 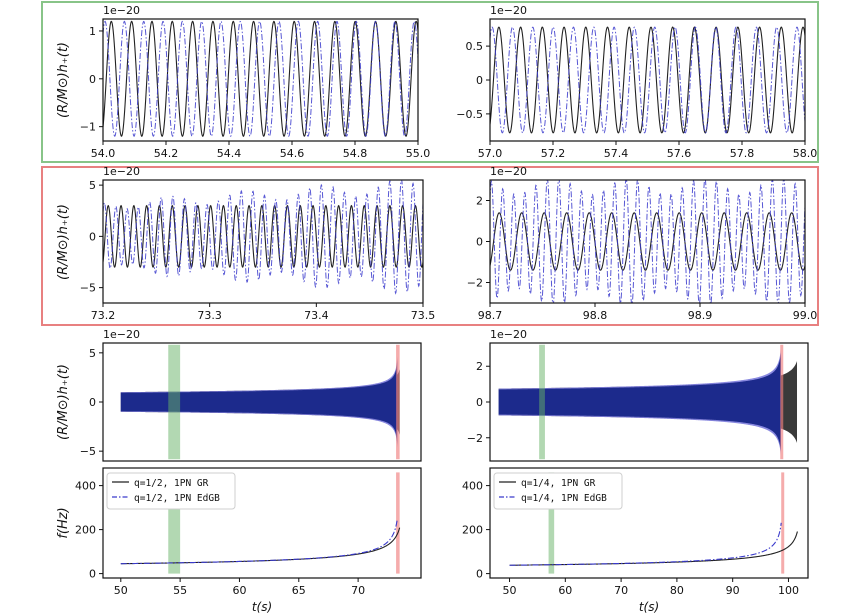 I want to click on plot-area-z1, so click(x=260, y=78).